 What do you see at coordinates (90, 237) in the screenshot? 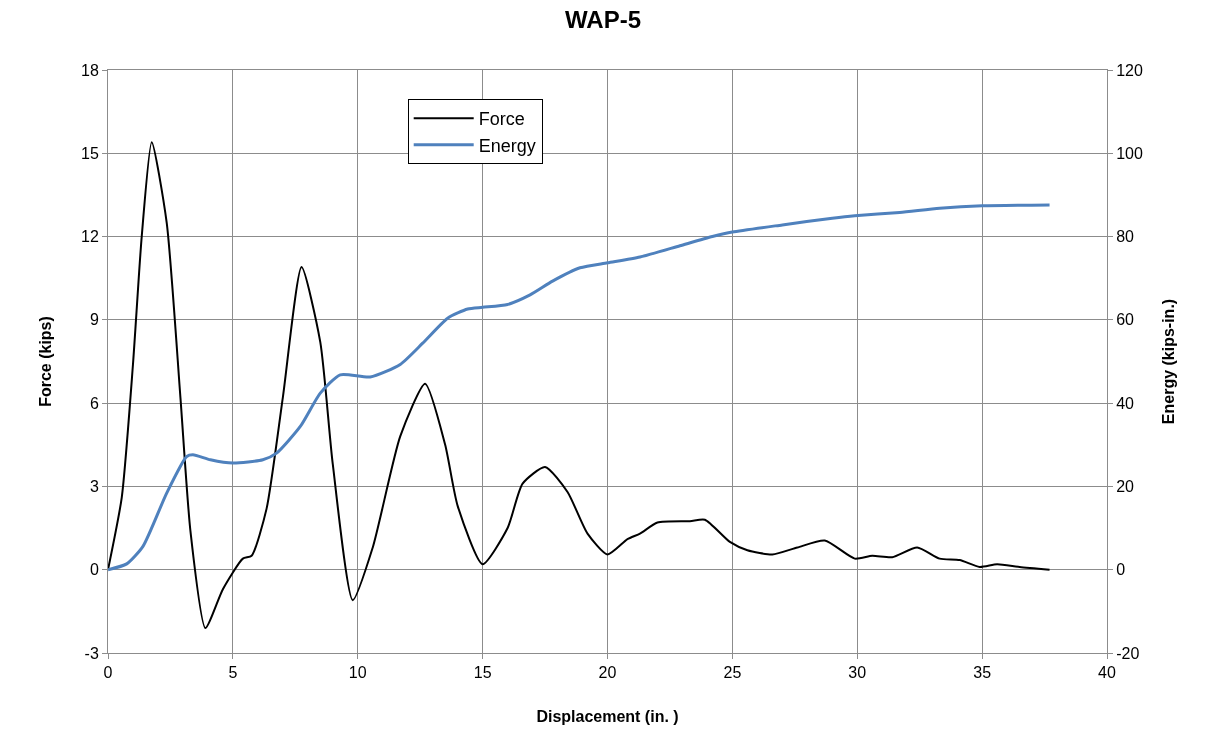
I see `y-tick-label: 12` at bounding box center [90, 237].